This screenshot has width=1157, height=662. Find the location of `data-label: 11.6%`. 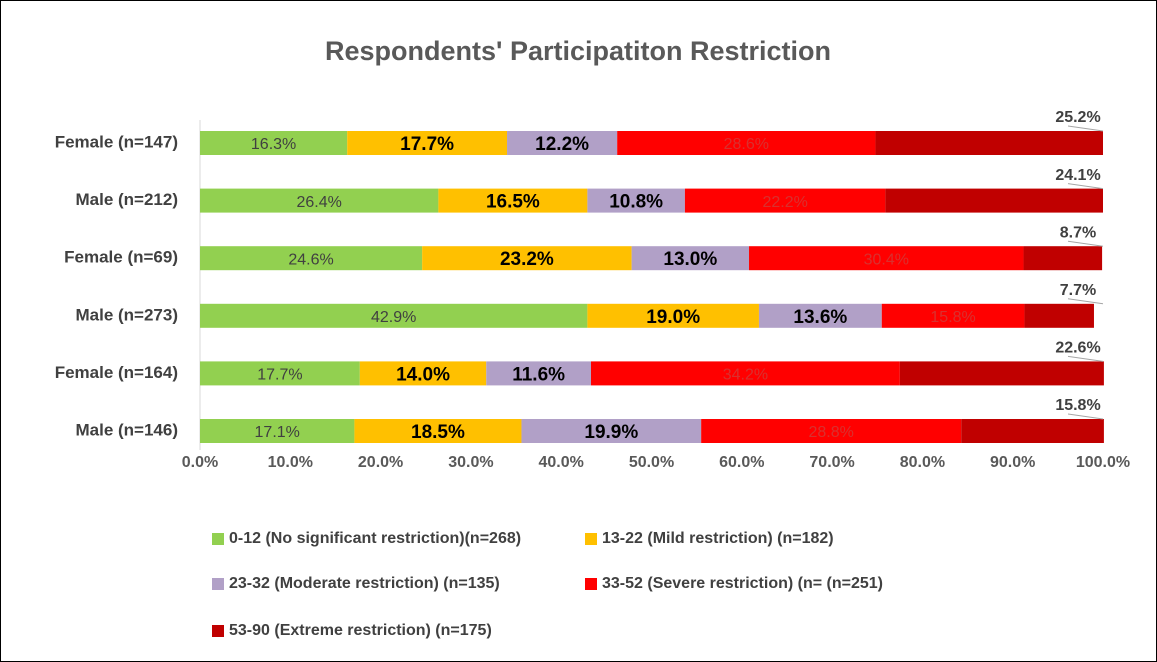

data-label: 11.6% is located at coordinates (538, 374).